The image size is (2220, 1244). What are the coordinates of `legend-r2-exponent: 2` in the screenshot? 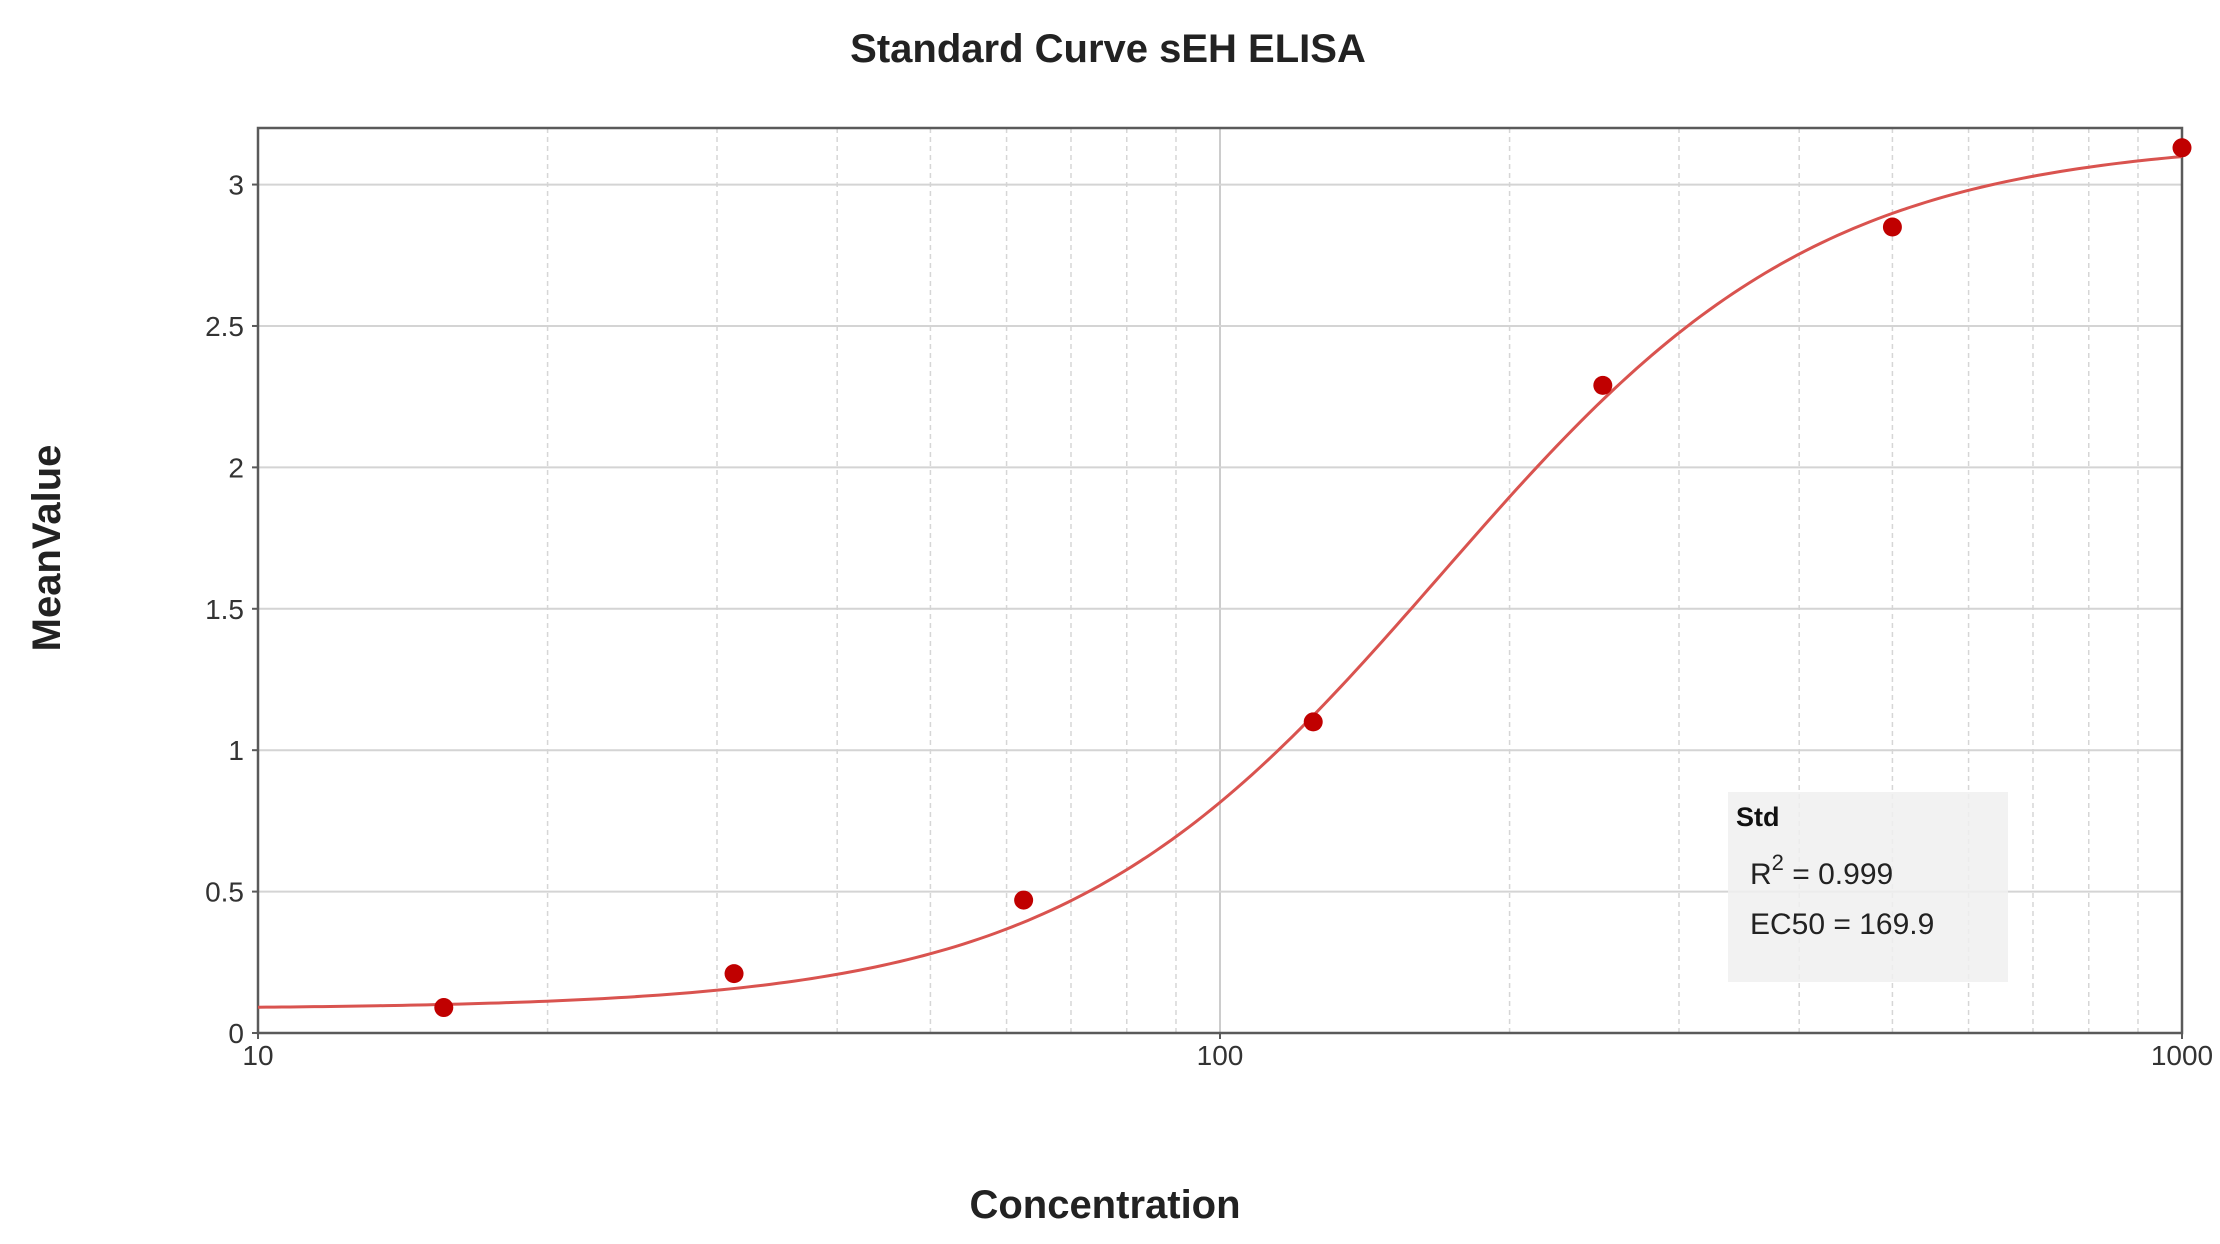 It's located at (1778, 862).